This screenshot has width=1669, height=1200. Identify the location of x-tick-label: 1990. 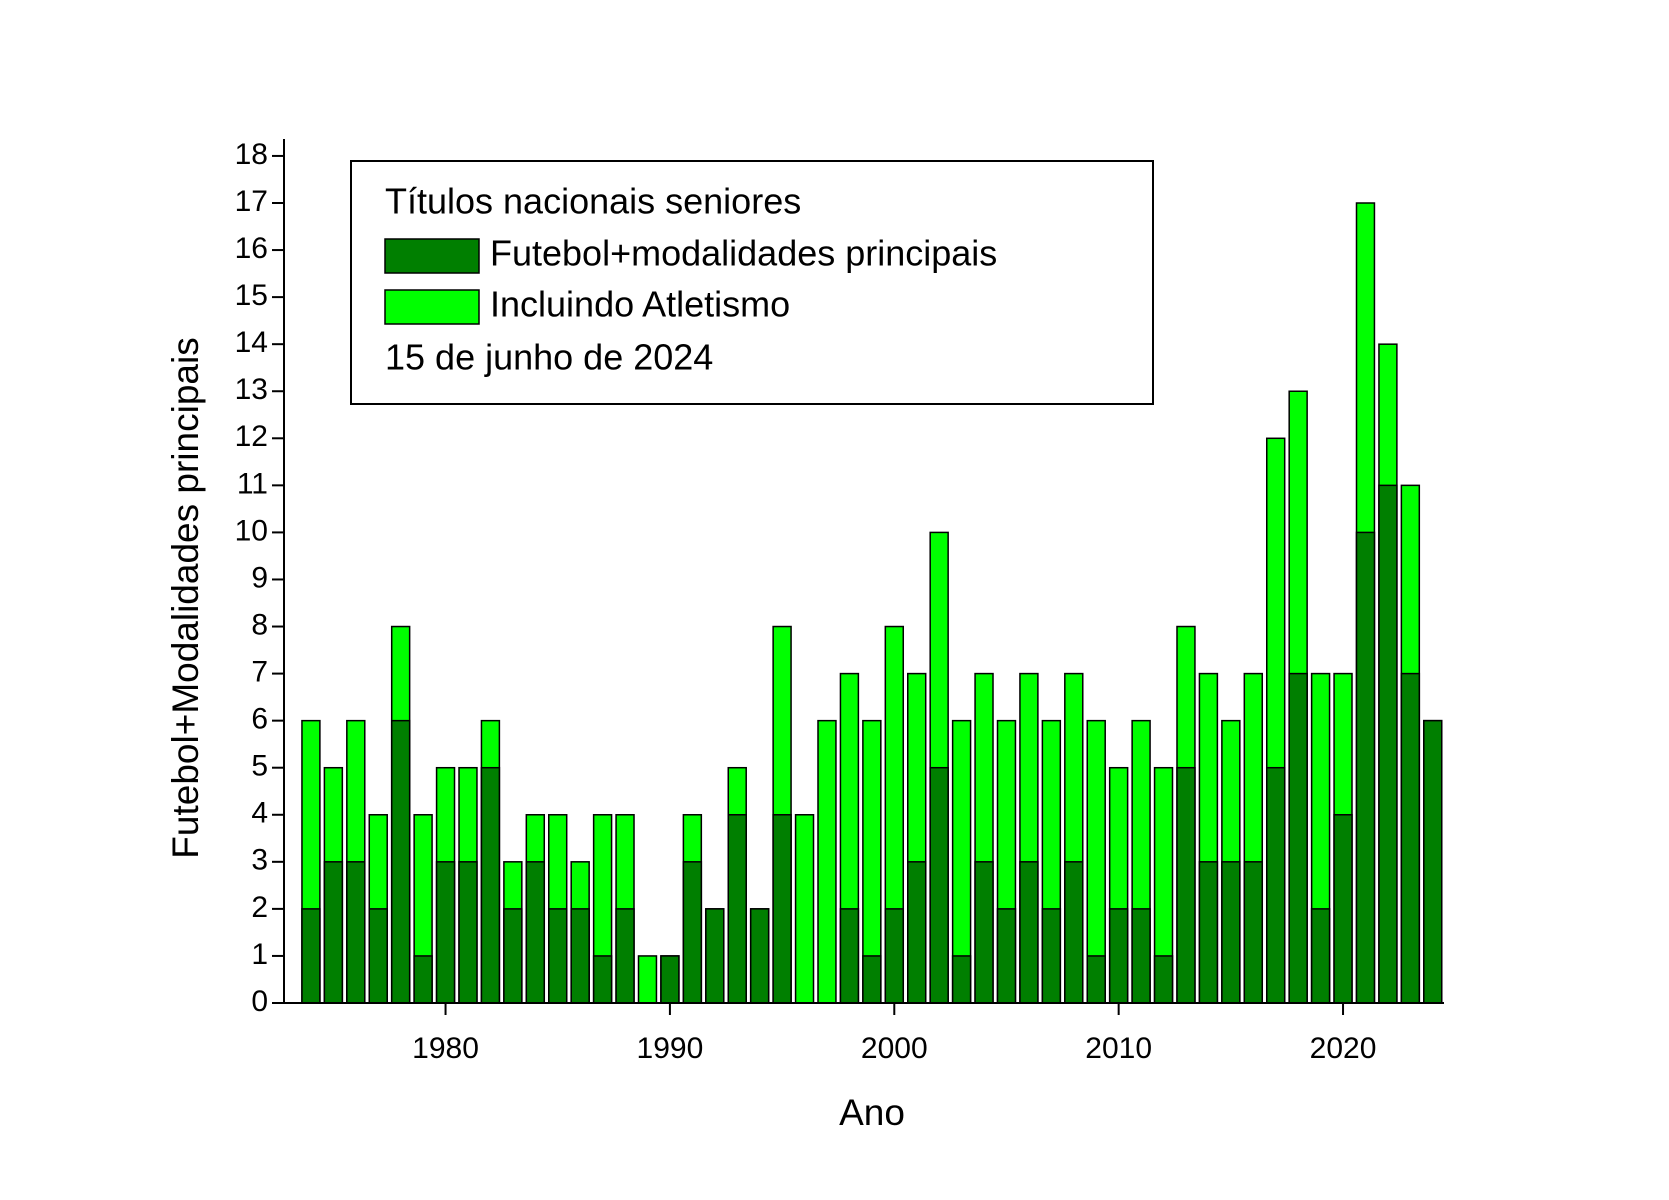
(670, 1048).